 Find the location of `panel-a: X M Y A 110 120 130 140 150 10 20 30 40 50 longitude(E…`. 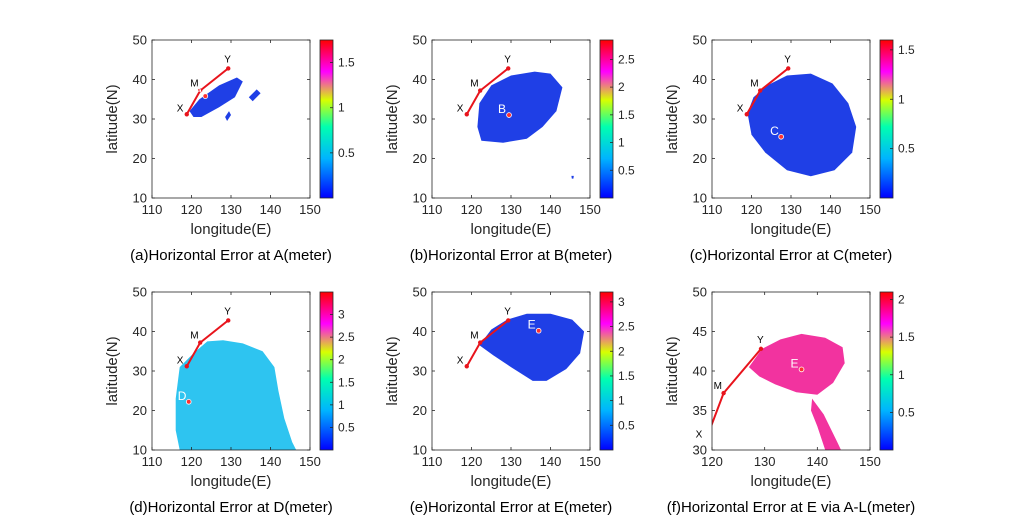

panel-a: X M Y A 110 120 130 140 150 10 20 30 40 50 longitude(E… is located at coordinates (229, 149).